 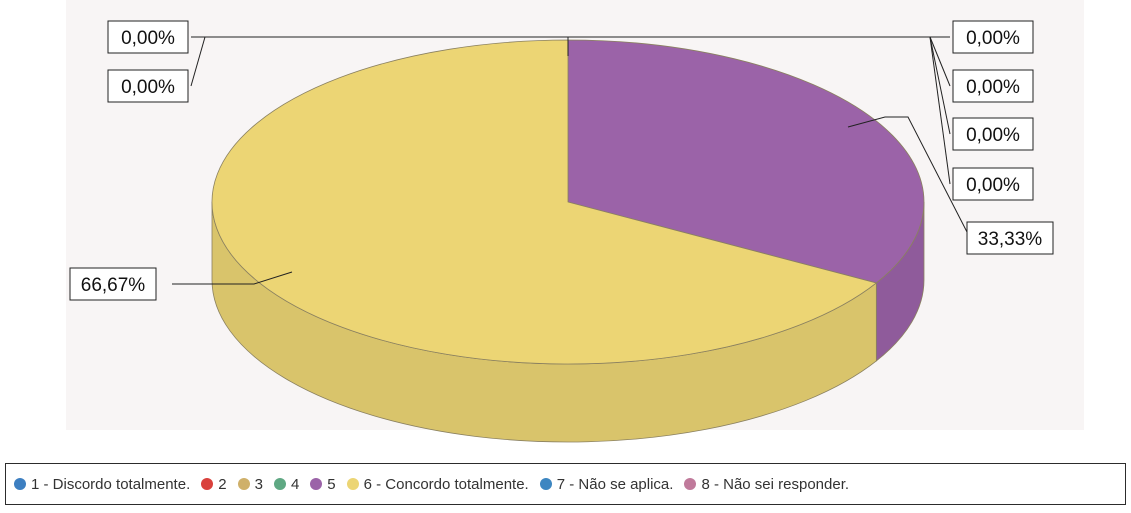 What do you see at coordinates (111, 484) in the screenshot?
I see `legend-label-1: 1 - Discordo totalmente.` at bounding box center [111, 484].